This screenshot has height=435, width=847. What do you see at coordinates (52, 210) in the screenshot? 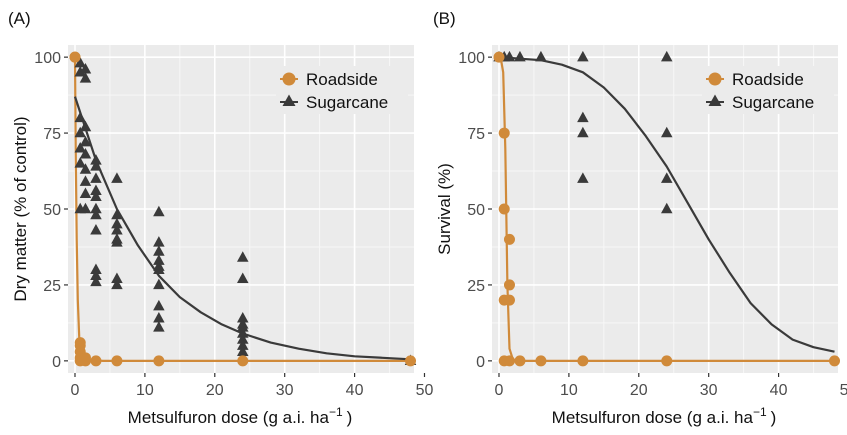
I see `y-tick-label-a: 50` at bounding box center [52, 210].